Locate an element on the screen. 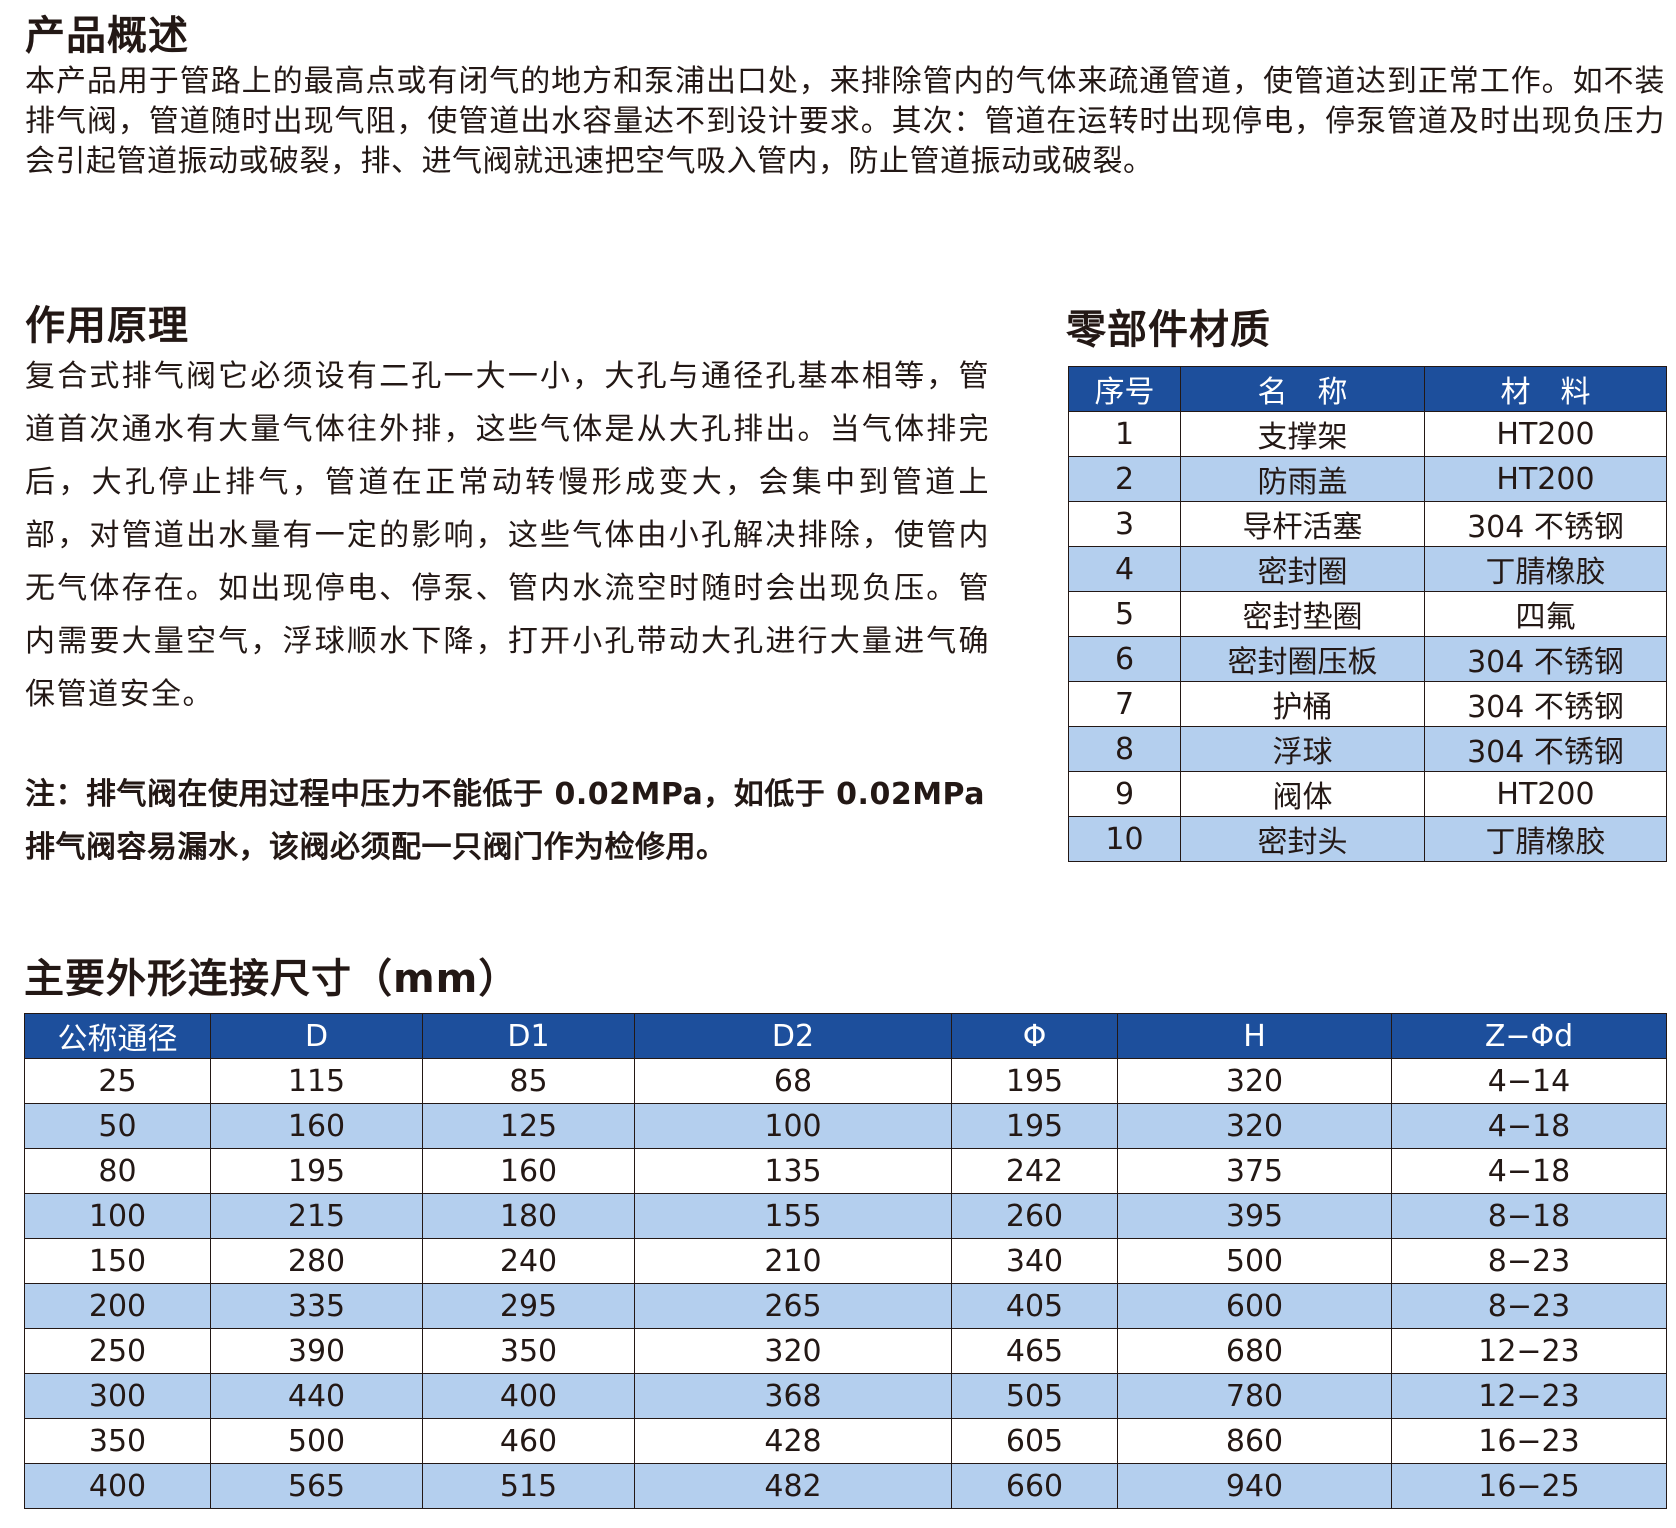  overview-title: 产品概述 is located at coordinates (107, 36).